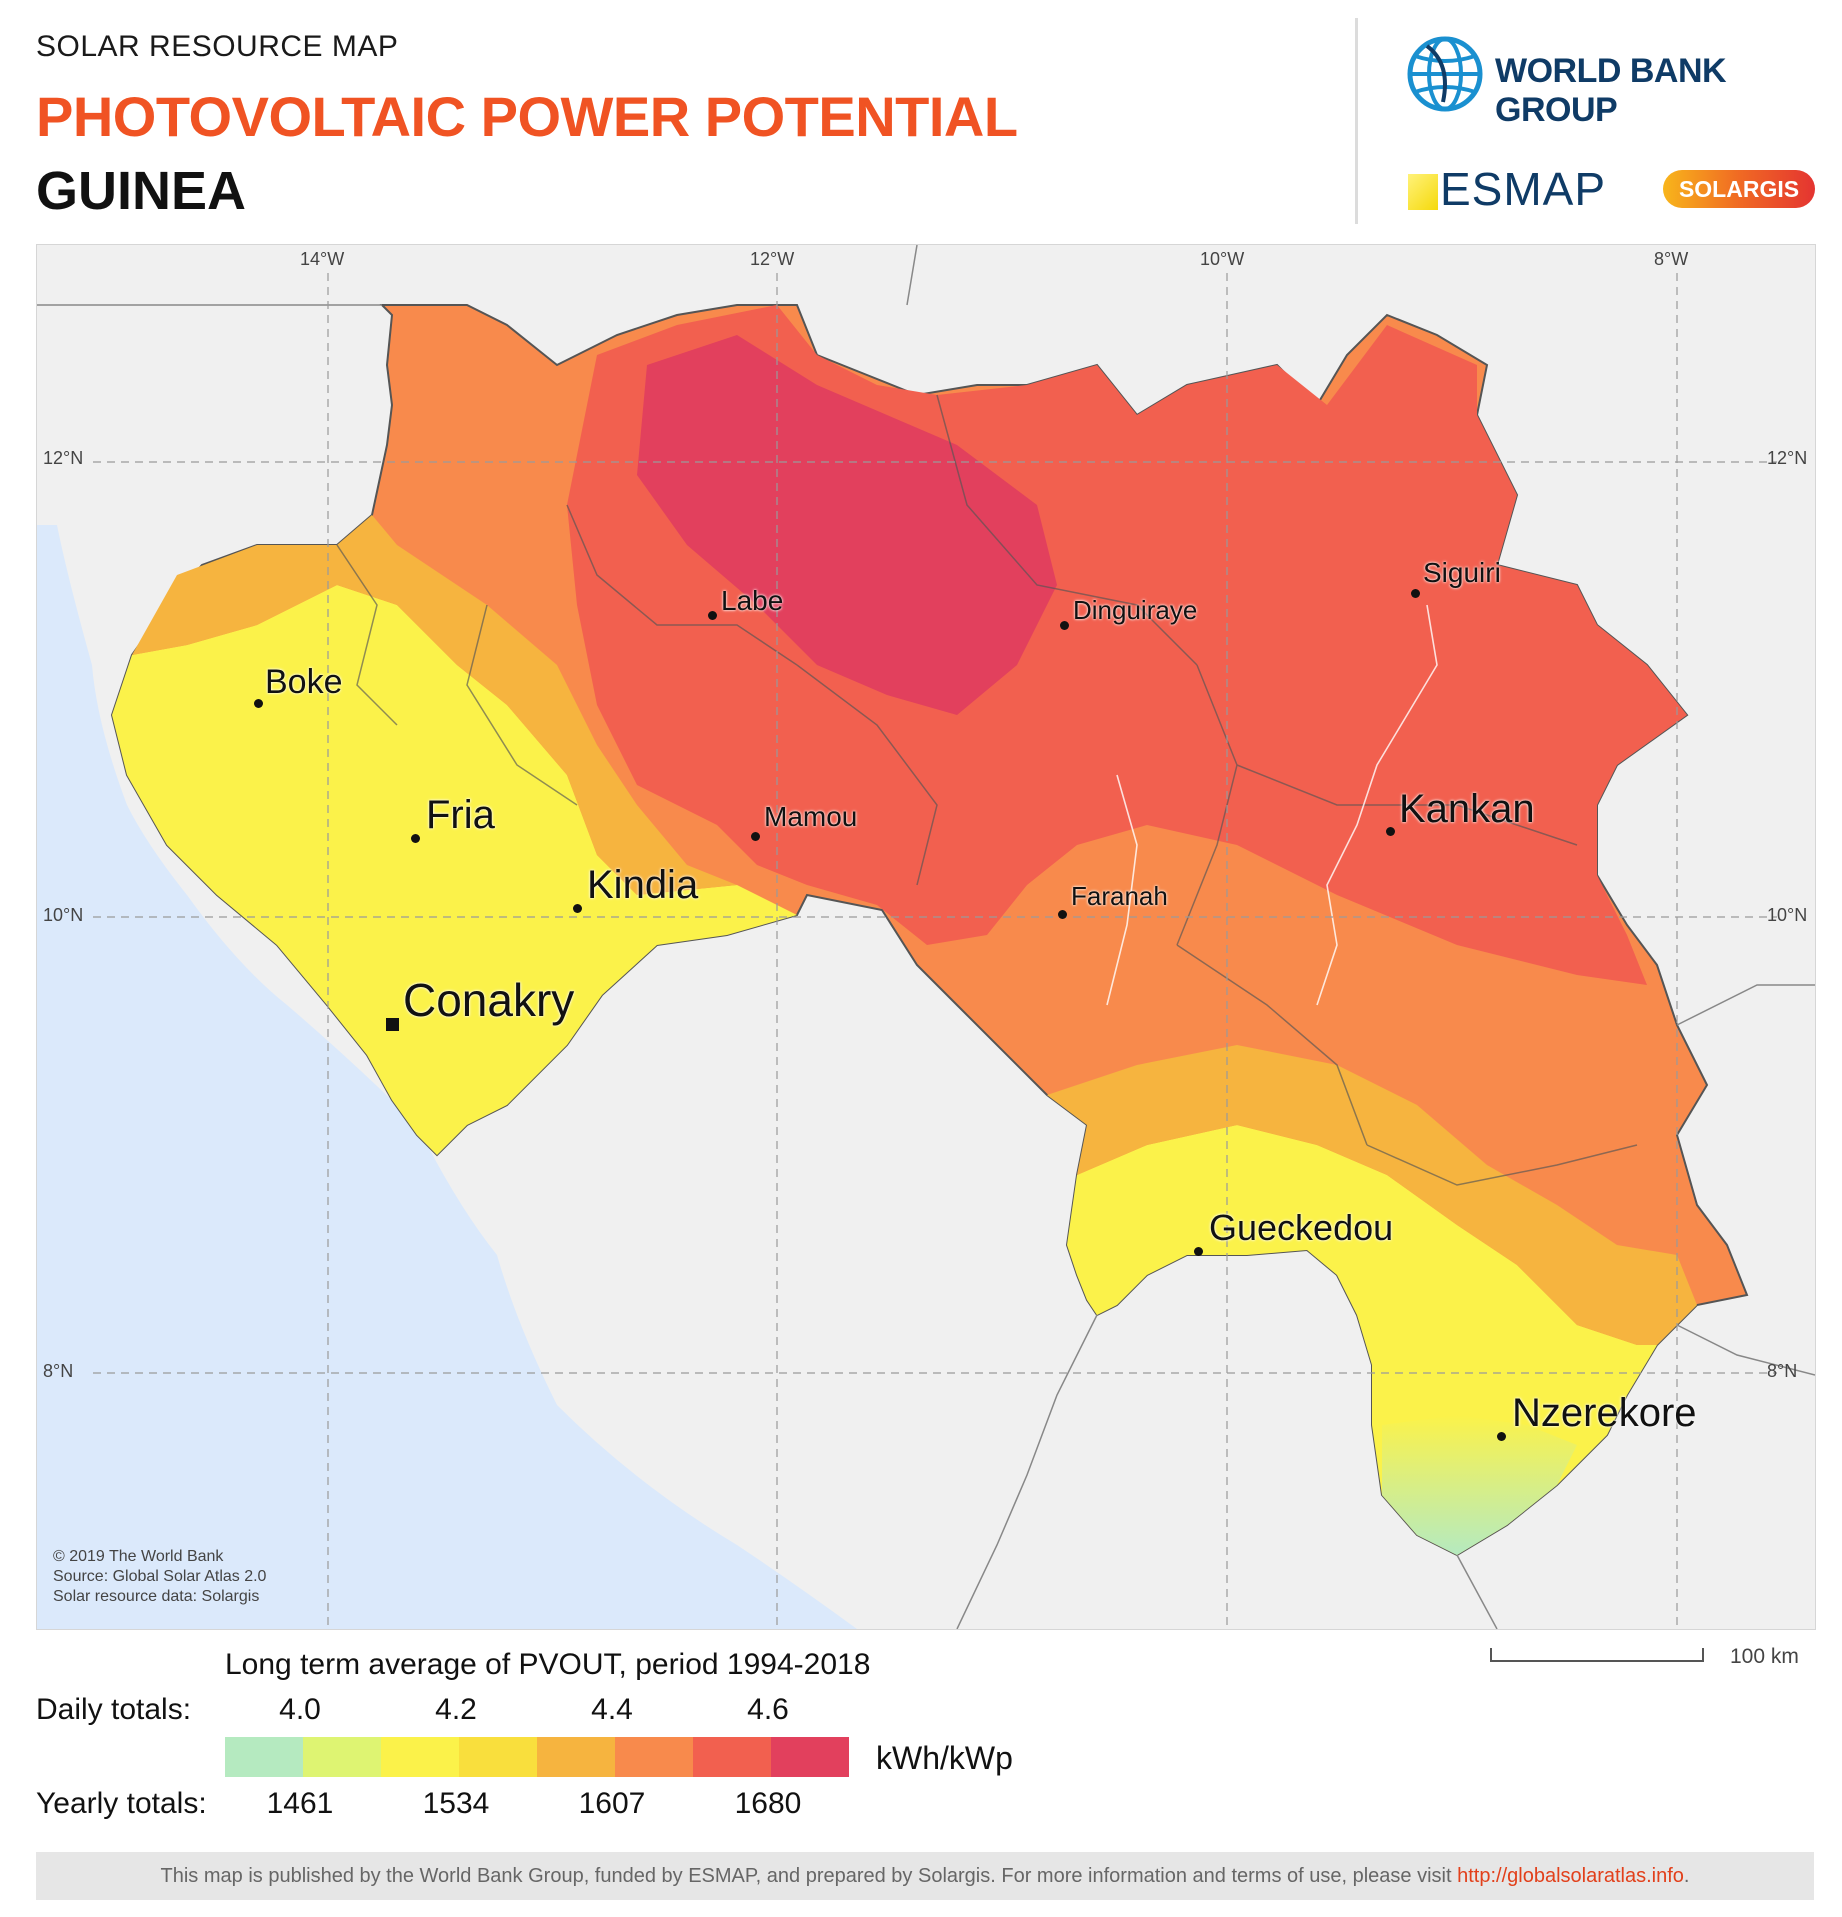  What do you see at coordinates (1415, 593) in the screenshot?
I see `city-marker-siguiri` at bounding box center [1415, 593].